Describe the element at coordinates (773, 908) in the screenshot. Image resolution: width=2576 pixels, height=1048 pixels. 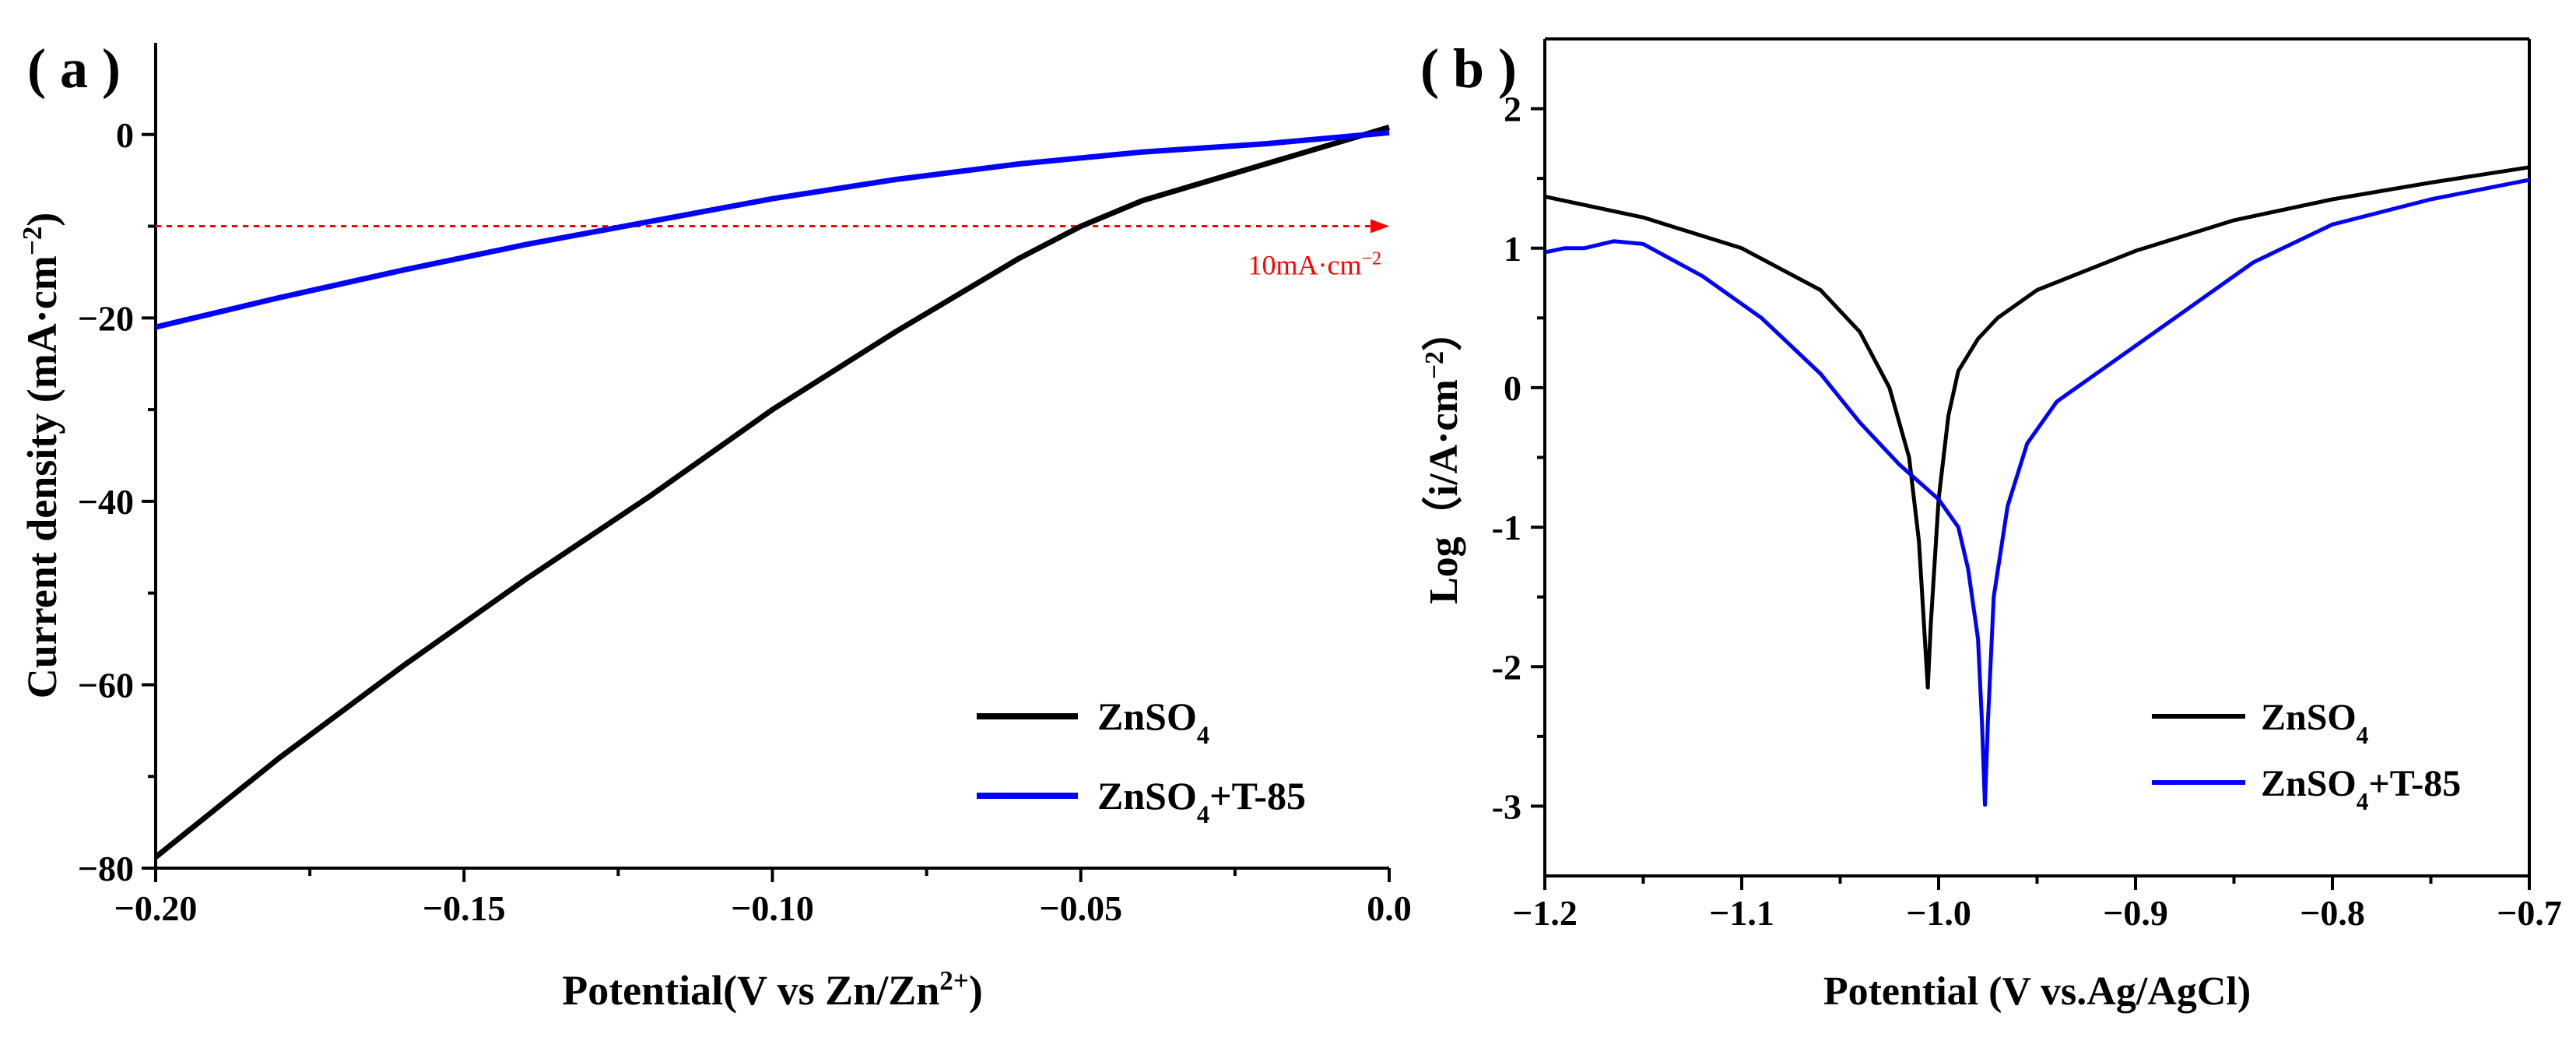
I see `panel-a-x-tick-label: −0.10` at that location.